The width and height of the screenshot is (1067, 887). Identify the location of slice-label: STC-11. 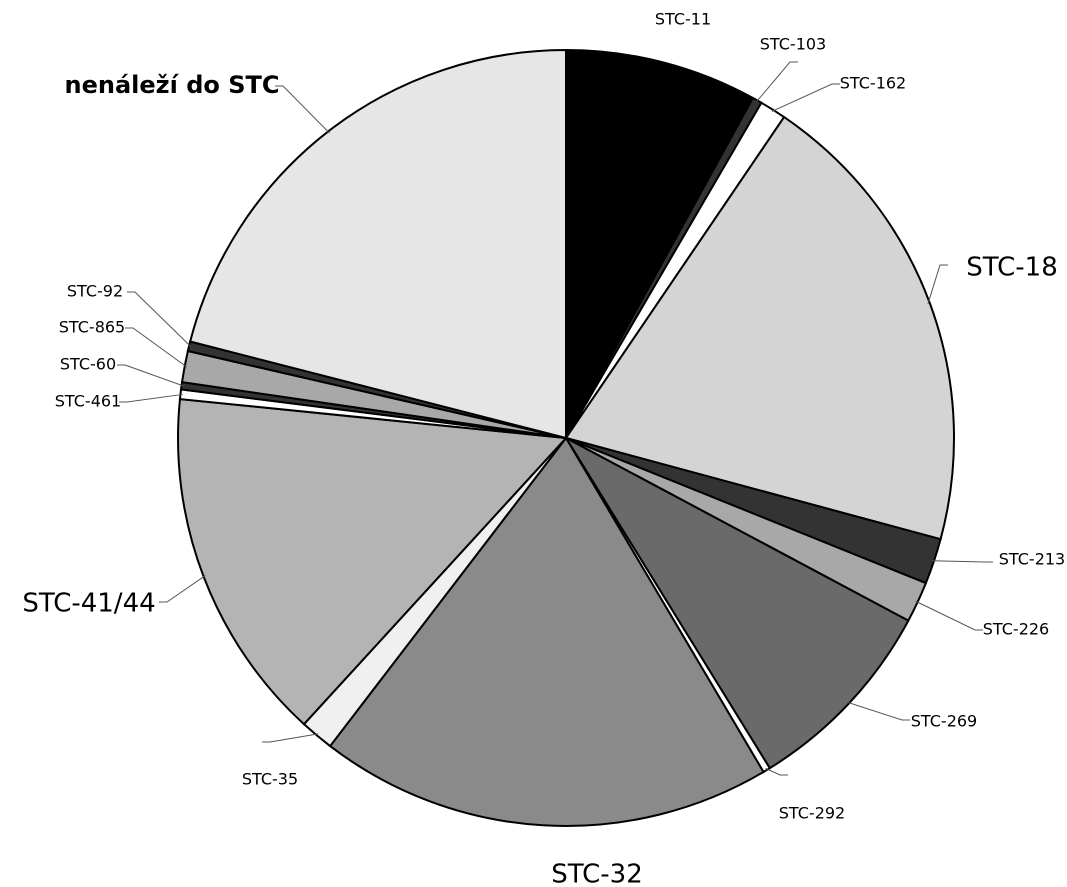
(683, 19).